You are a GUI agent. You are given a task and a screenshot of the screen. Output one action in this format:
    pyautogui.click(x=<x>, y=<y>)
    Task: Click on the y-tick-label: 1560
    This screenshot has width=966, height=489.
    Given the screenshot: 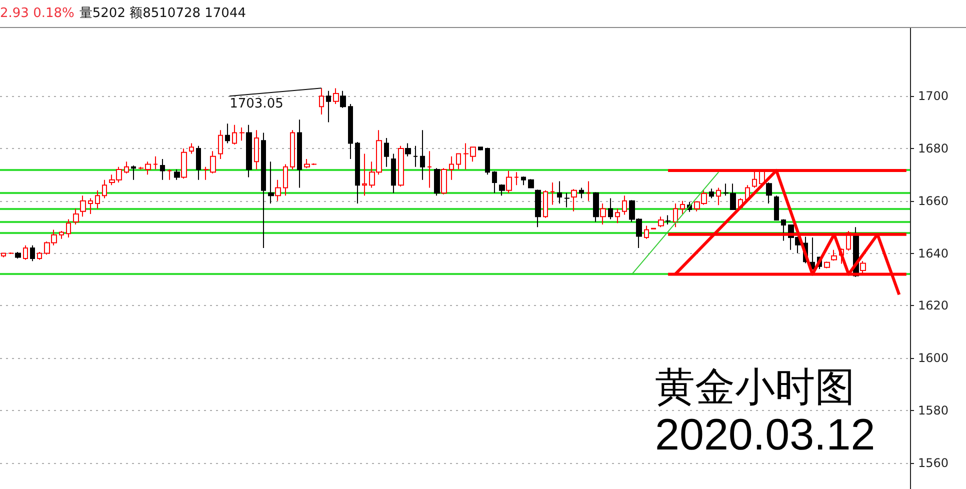 What is the action you would take?
    pyautogui.click(x=933, y=463)
    